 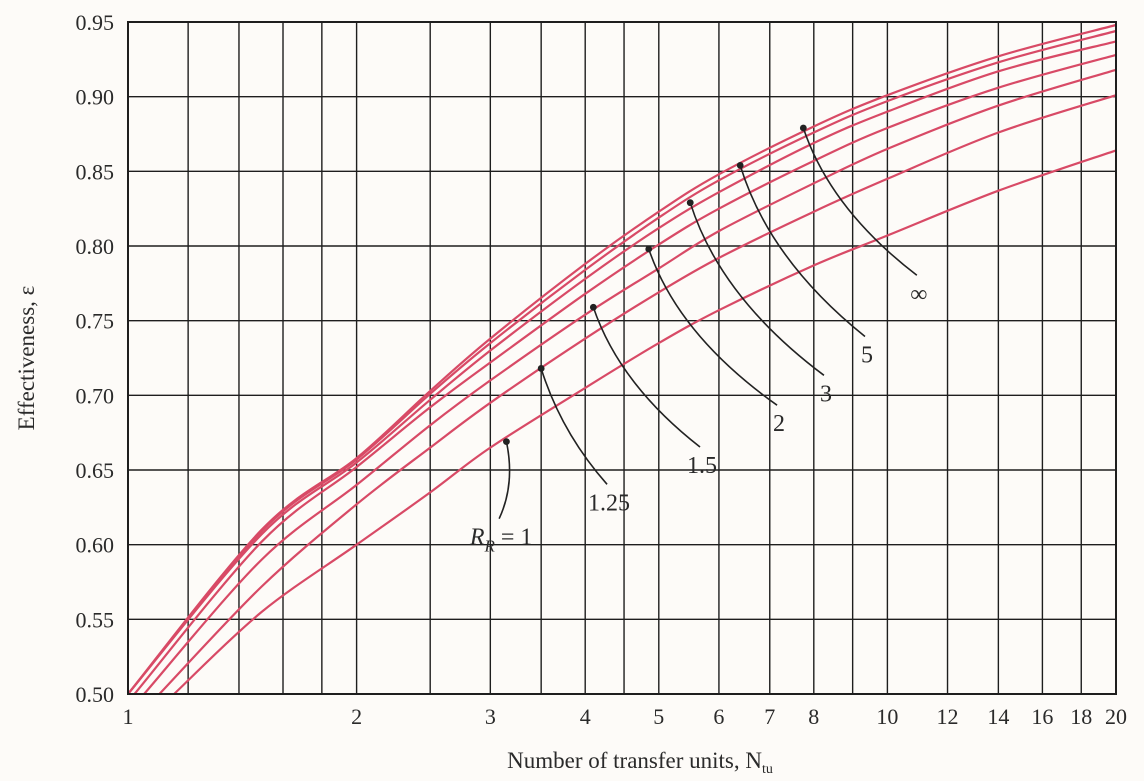 What do you see at coordinates (998, 716) in the screenshot?
I see `x-tick-label: 14` at bounding box center [998, 716].